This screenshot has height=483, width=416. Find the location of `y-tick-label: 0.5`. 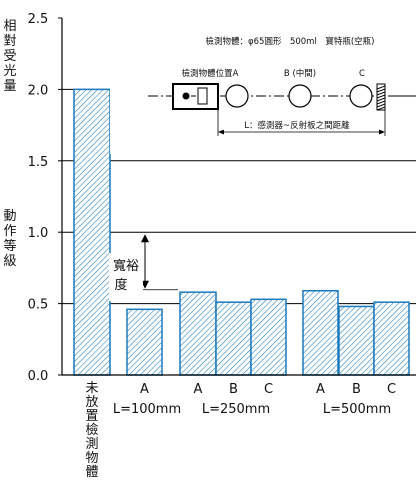

y-tick-label: 0.5 is located at coordinates (38, 305).